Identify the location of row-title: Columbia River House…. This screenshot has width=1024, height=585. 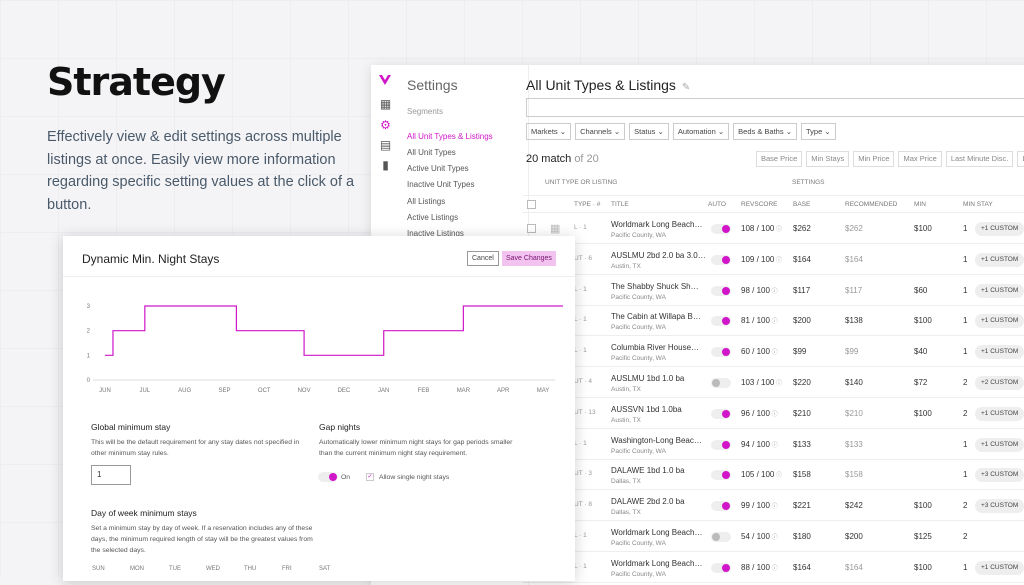
(655, 347).